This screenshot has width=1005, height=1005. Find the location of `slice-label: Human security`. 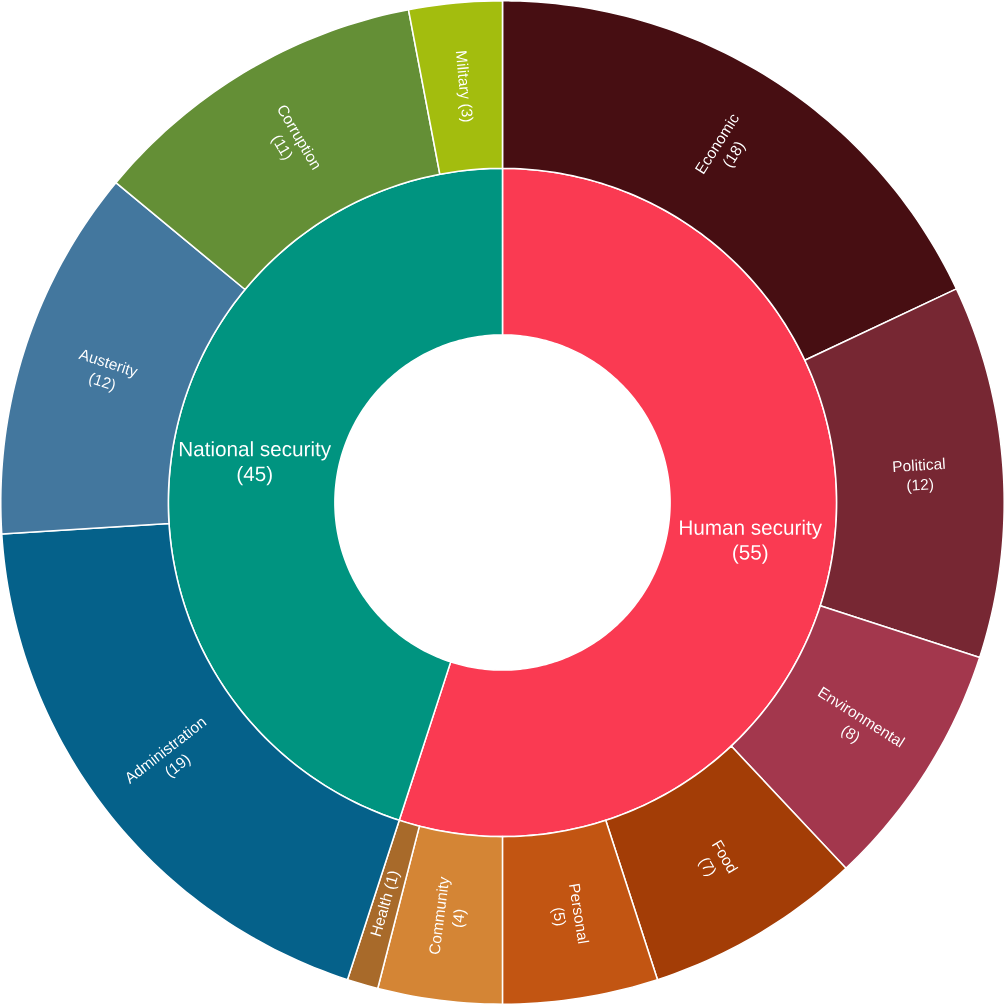

slice-label: Human security is located at coordinates (751, 529).